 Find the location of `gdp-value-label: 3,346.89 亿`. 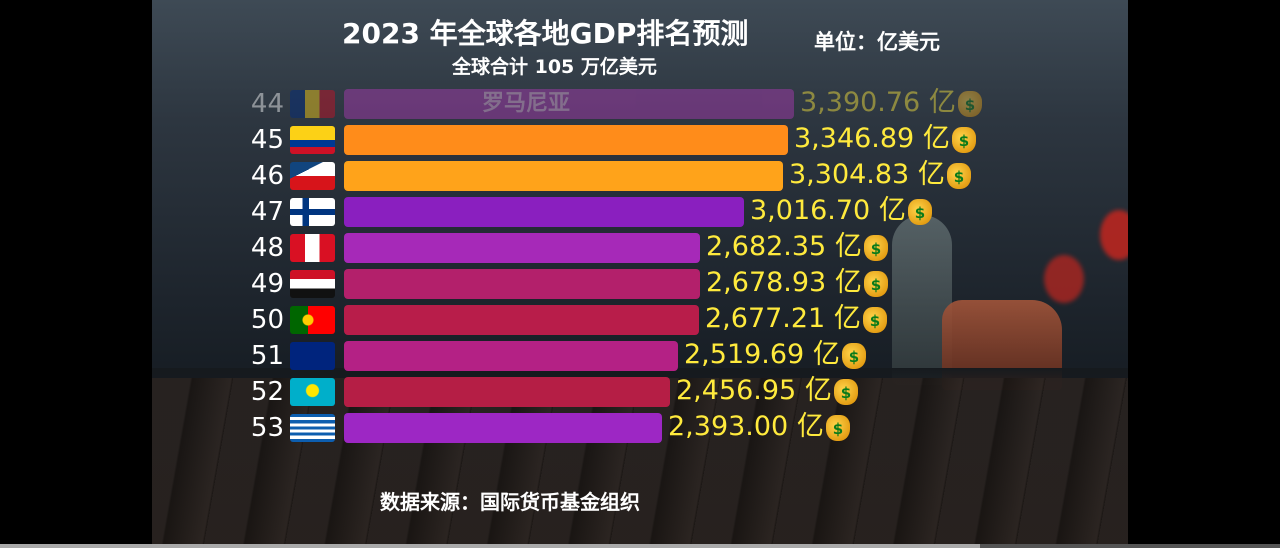

gdp-value-label: 3,346.89 亿 is located at coordinates (872, 138).